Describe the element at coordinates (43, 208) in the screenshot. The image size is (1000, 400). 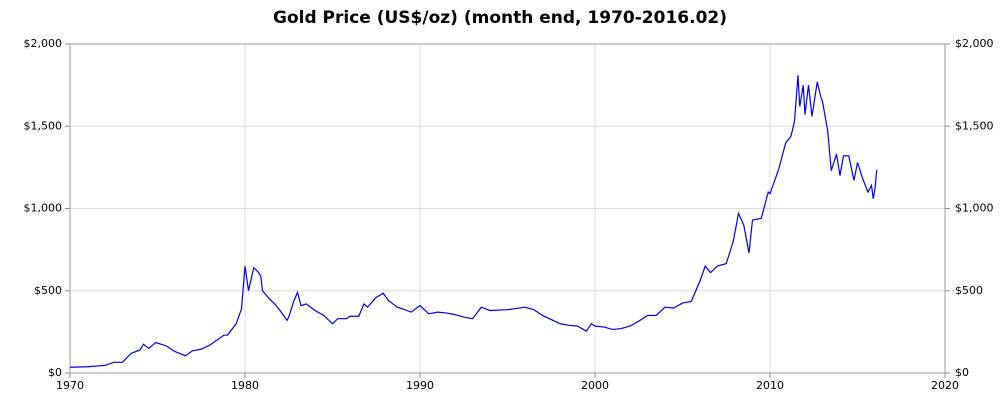
I see `y-tick-label: $1,000` at that location.